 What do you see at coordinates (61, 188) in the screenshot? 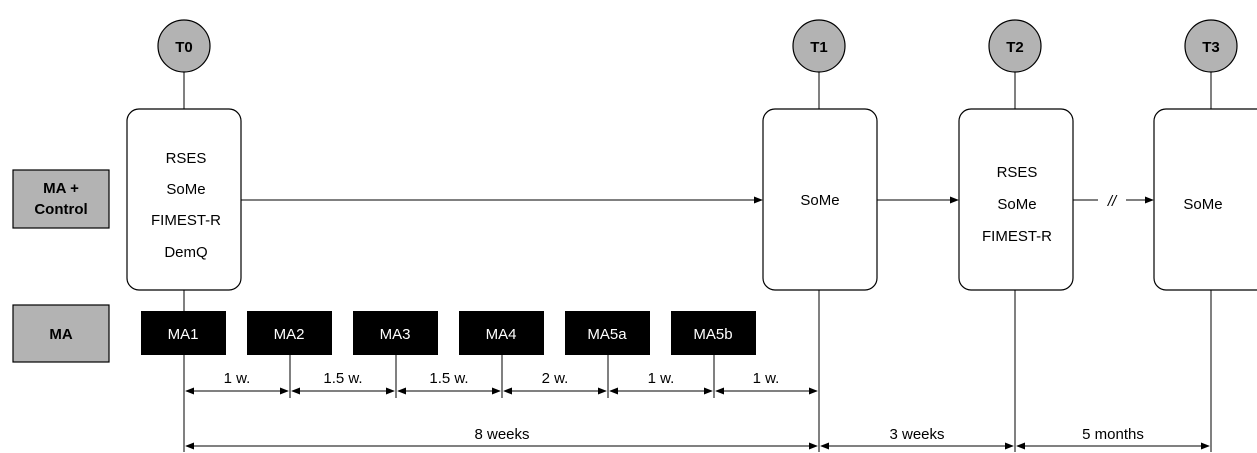
I see `group-label-line-1: MA +` at bounding box center [61, 188].